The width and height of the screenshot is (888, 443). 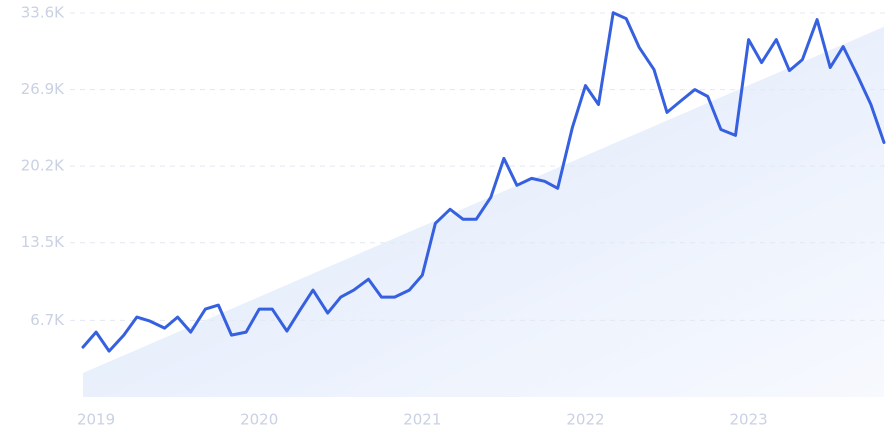 What do you see at coordinates (259, 420) in the screenshot?
I see `x-tick-label: 2020` at bounding box center [259, 420].